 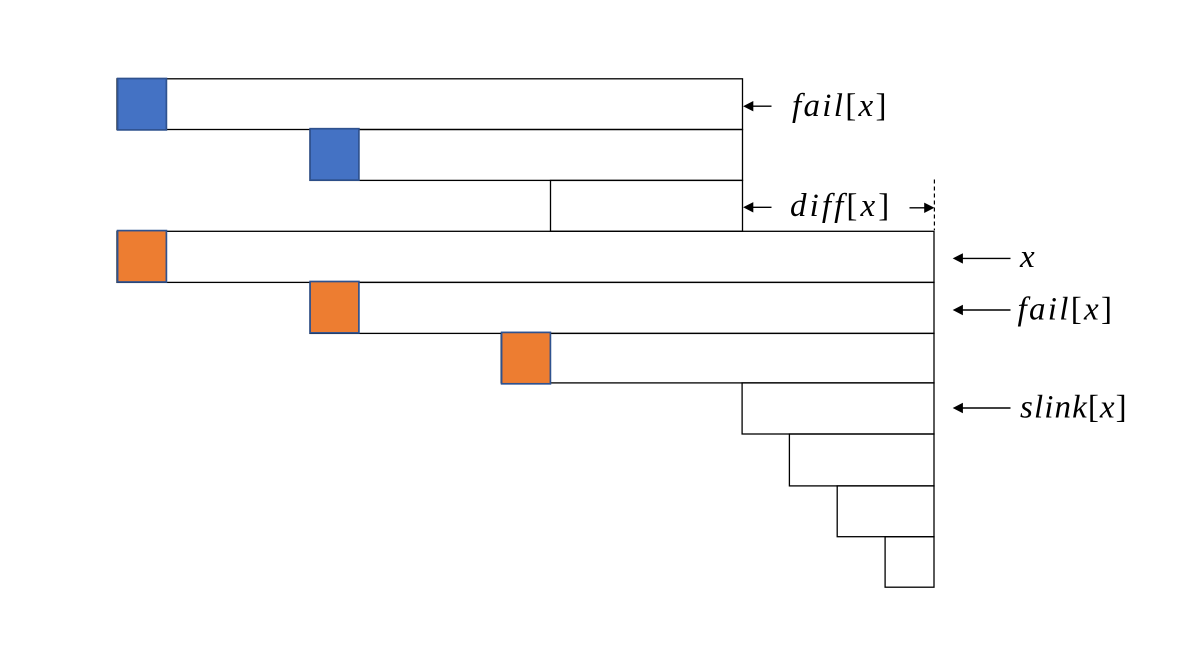 I want to click on svg-text: x, so click(x=1027, y=257).